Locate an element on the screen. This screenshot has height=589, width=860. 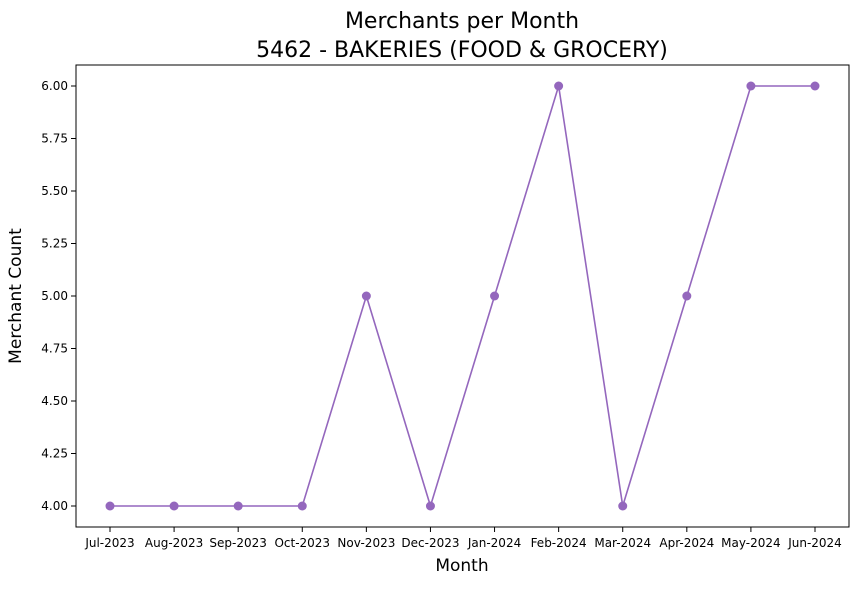
x-tick-label: Mar-2024 is located at coordinates (622, 543).